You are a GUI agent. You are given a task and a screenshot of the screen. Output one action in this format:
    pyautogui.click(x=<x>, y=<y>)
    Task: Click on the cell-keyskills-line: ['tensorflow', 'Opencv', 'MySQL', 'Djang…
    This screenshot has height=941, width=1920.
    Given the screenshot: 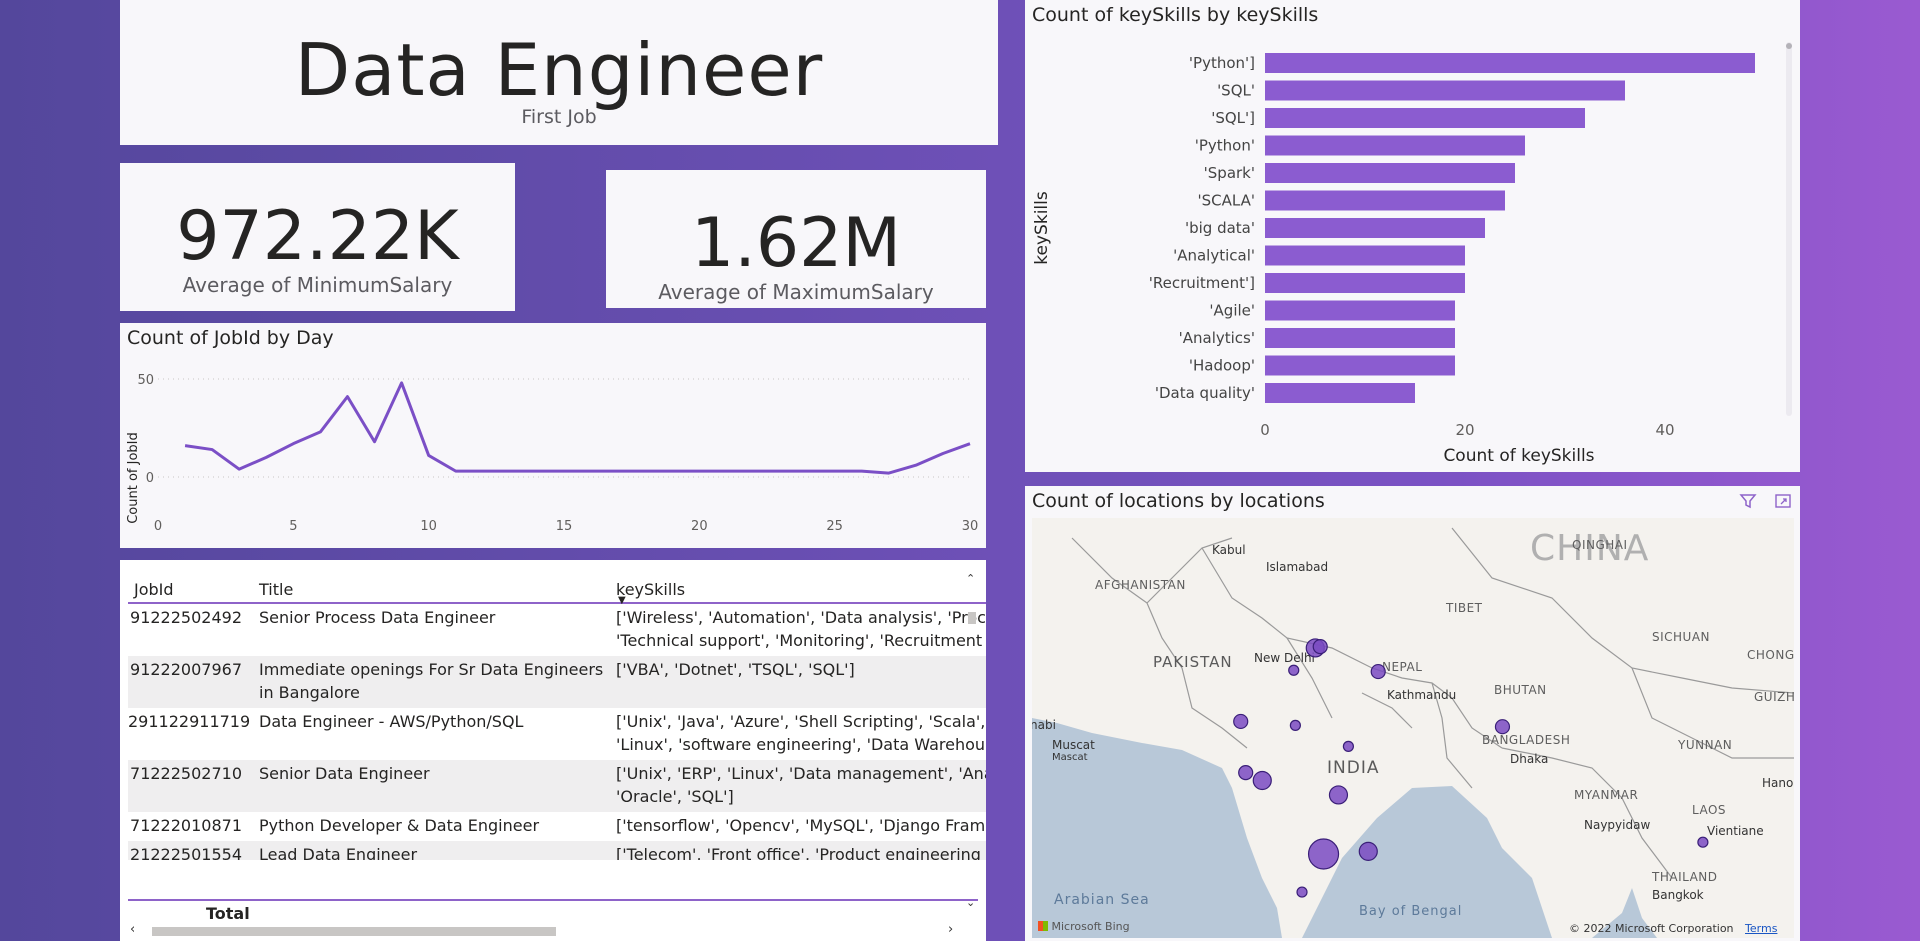 What is the action you would take?
    pyautogui.click(x=801, y=825)
    